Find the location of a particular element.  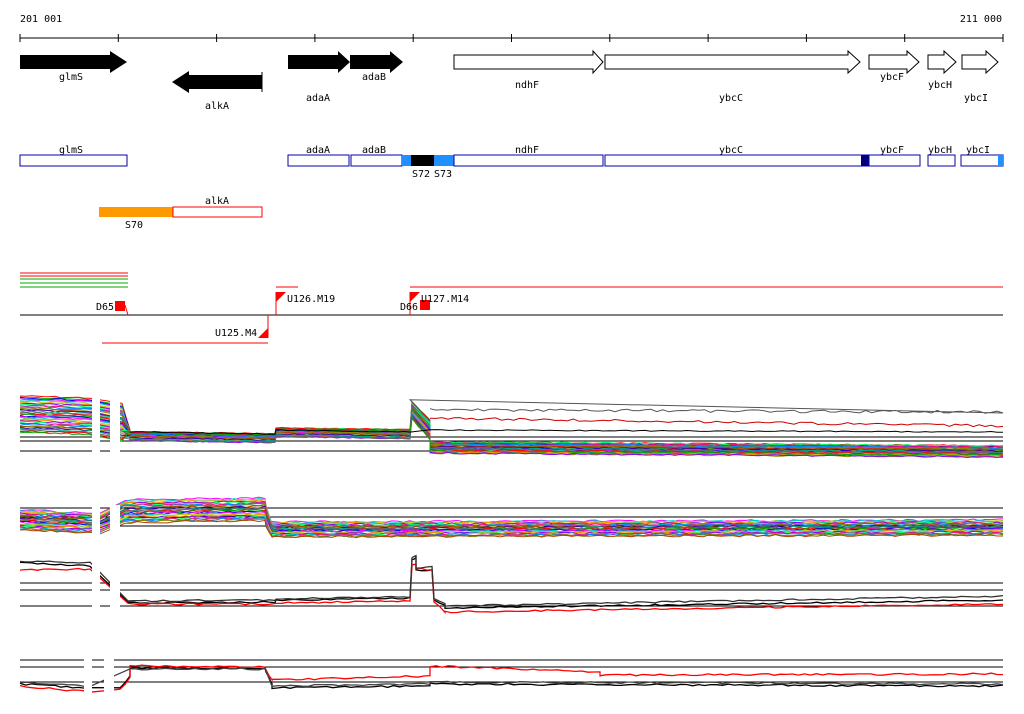

gene-label-glmS: glmS is located at coordinates (71, 77).